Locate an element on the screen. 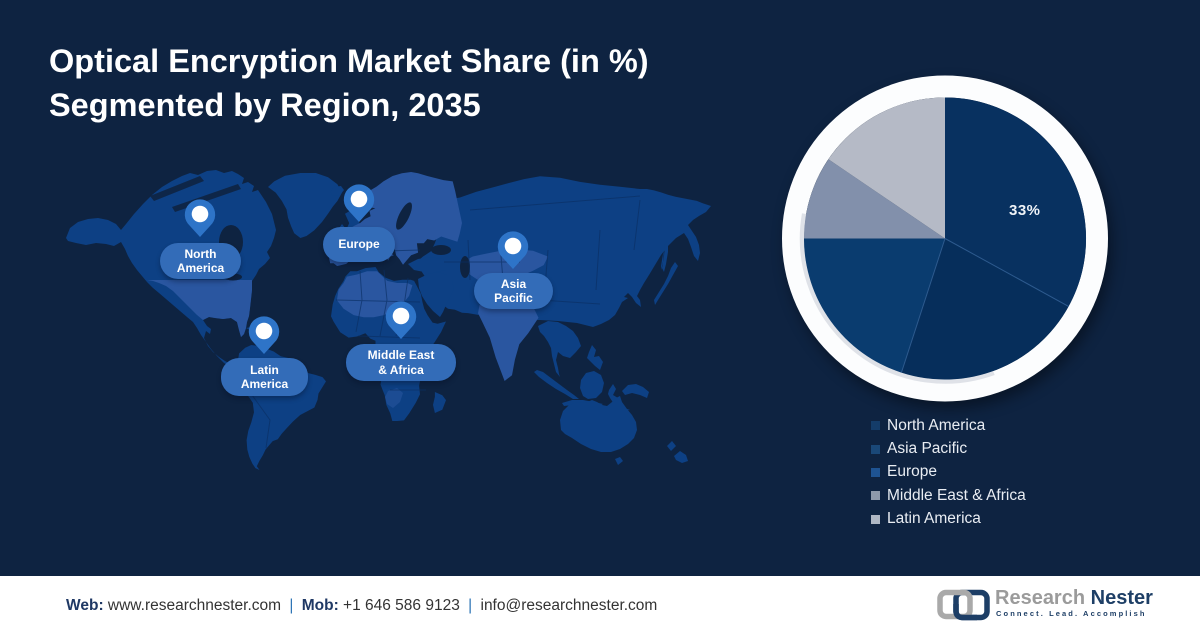 Image resolution: width=1200 pixels, height=628 pixels. svg-text: Research Nester is located at coordinates (1074, 598).